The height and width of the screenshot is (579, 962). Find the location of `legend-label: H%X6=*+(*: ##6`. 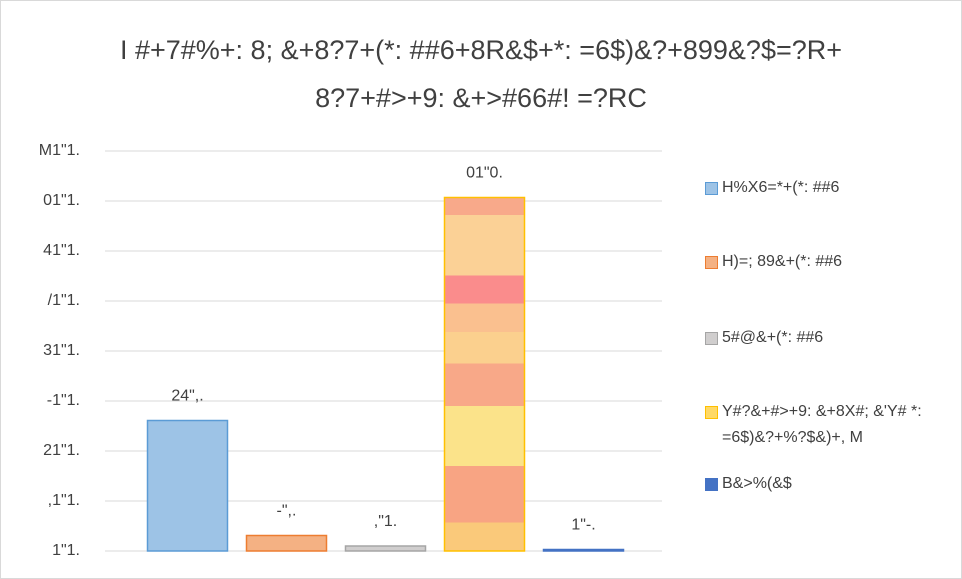

legend-label: H%X6=*+(*: ##6 is located at coordinates (781, 187).